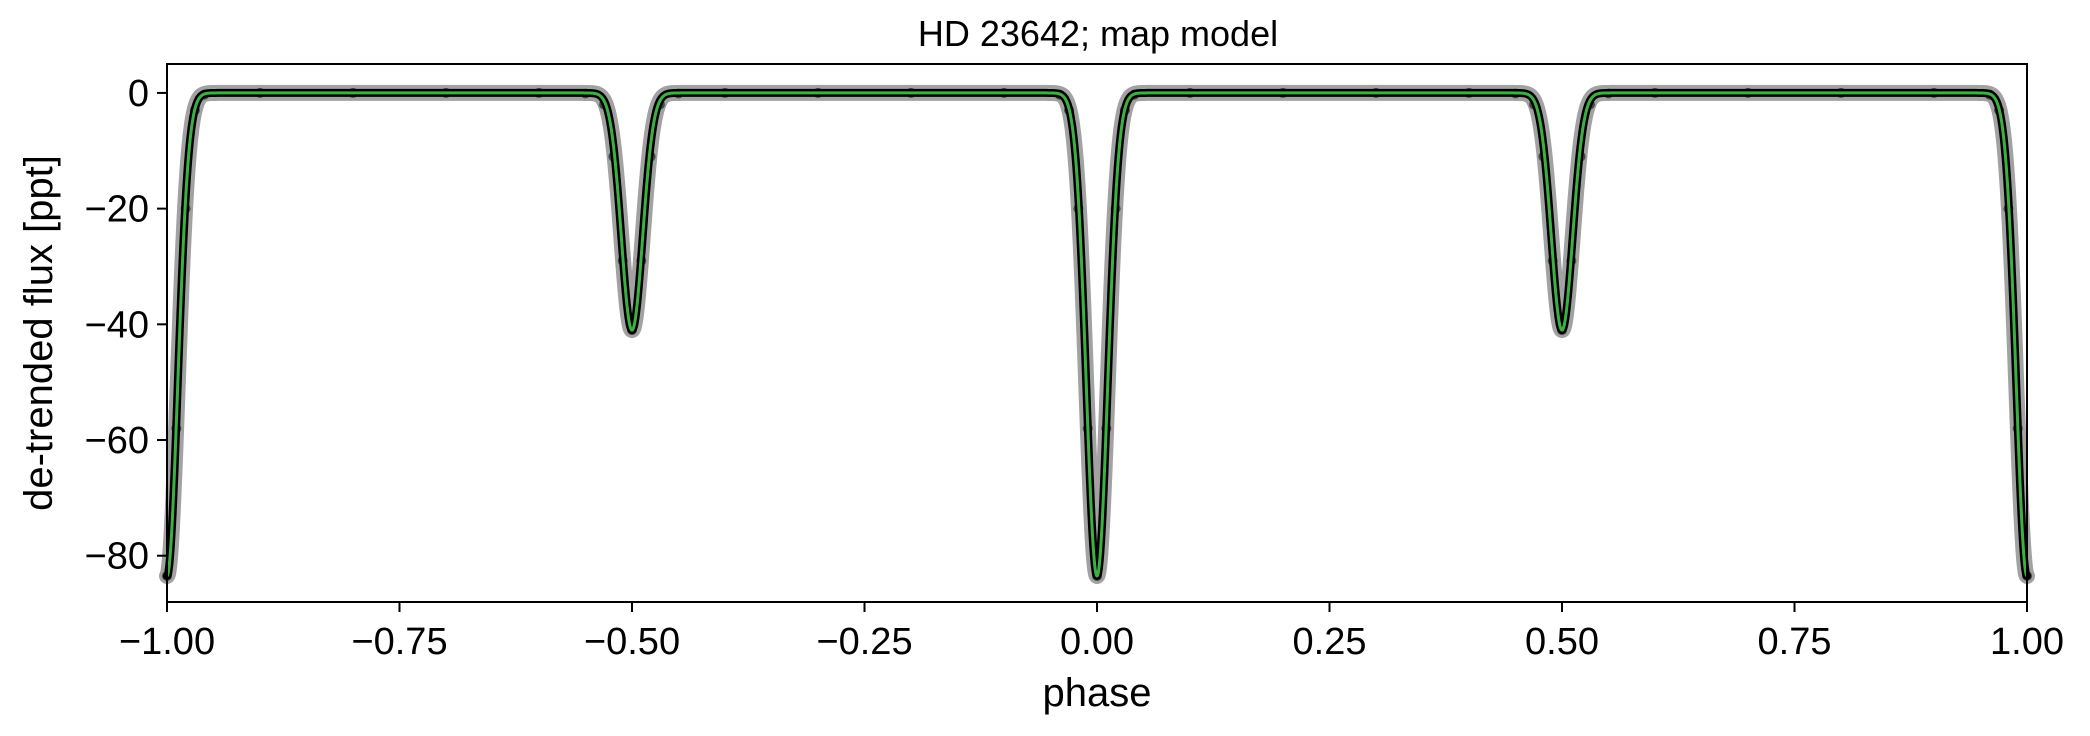 This screenshot has width=2090, height=736. Describe the element at coordinates (2027, 642) in the screenshot. I see `x-tick-label: 1.00` at that location.